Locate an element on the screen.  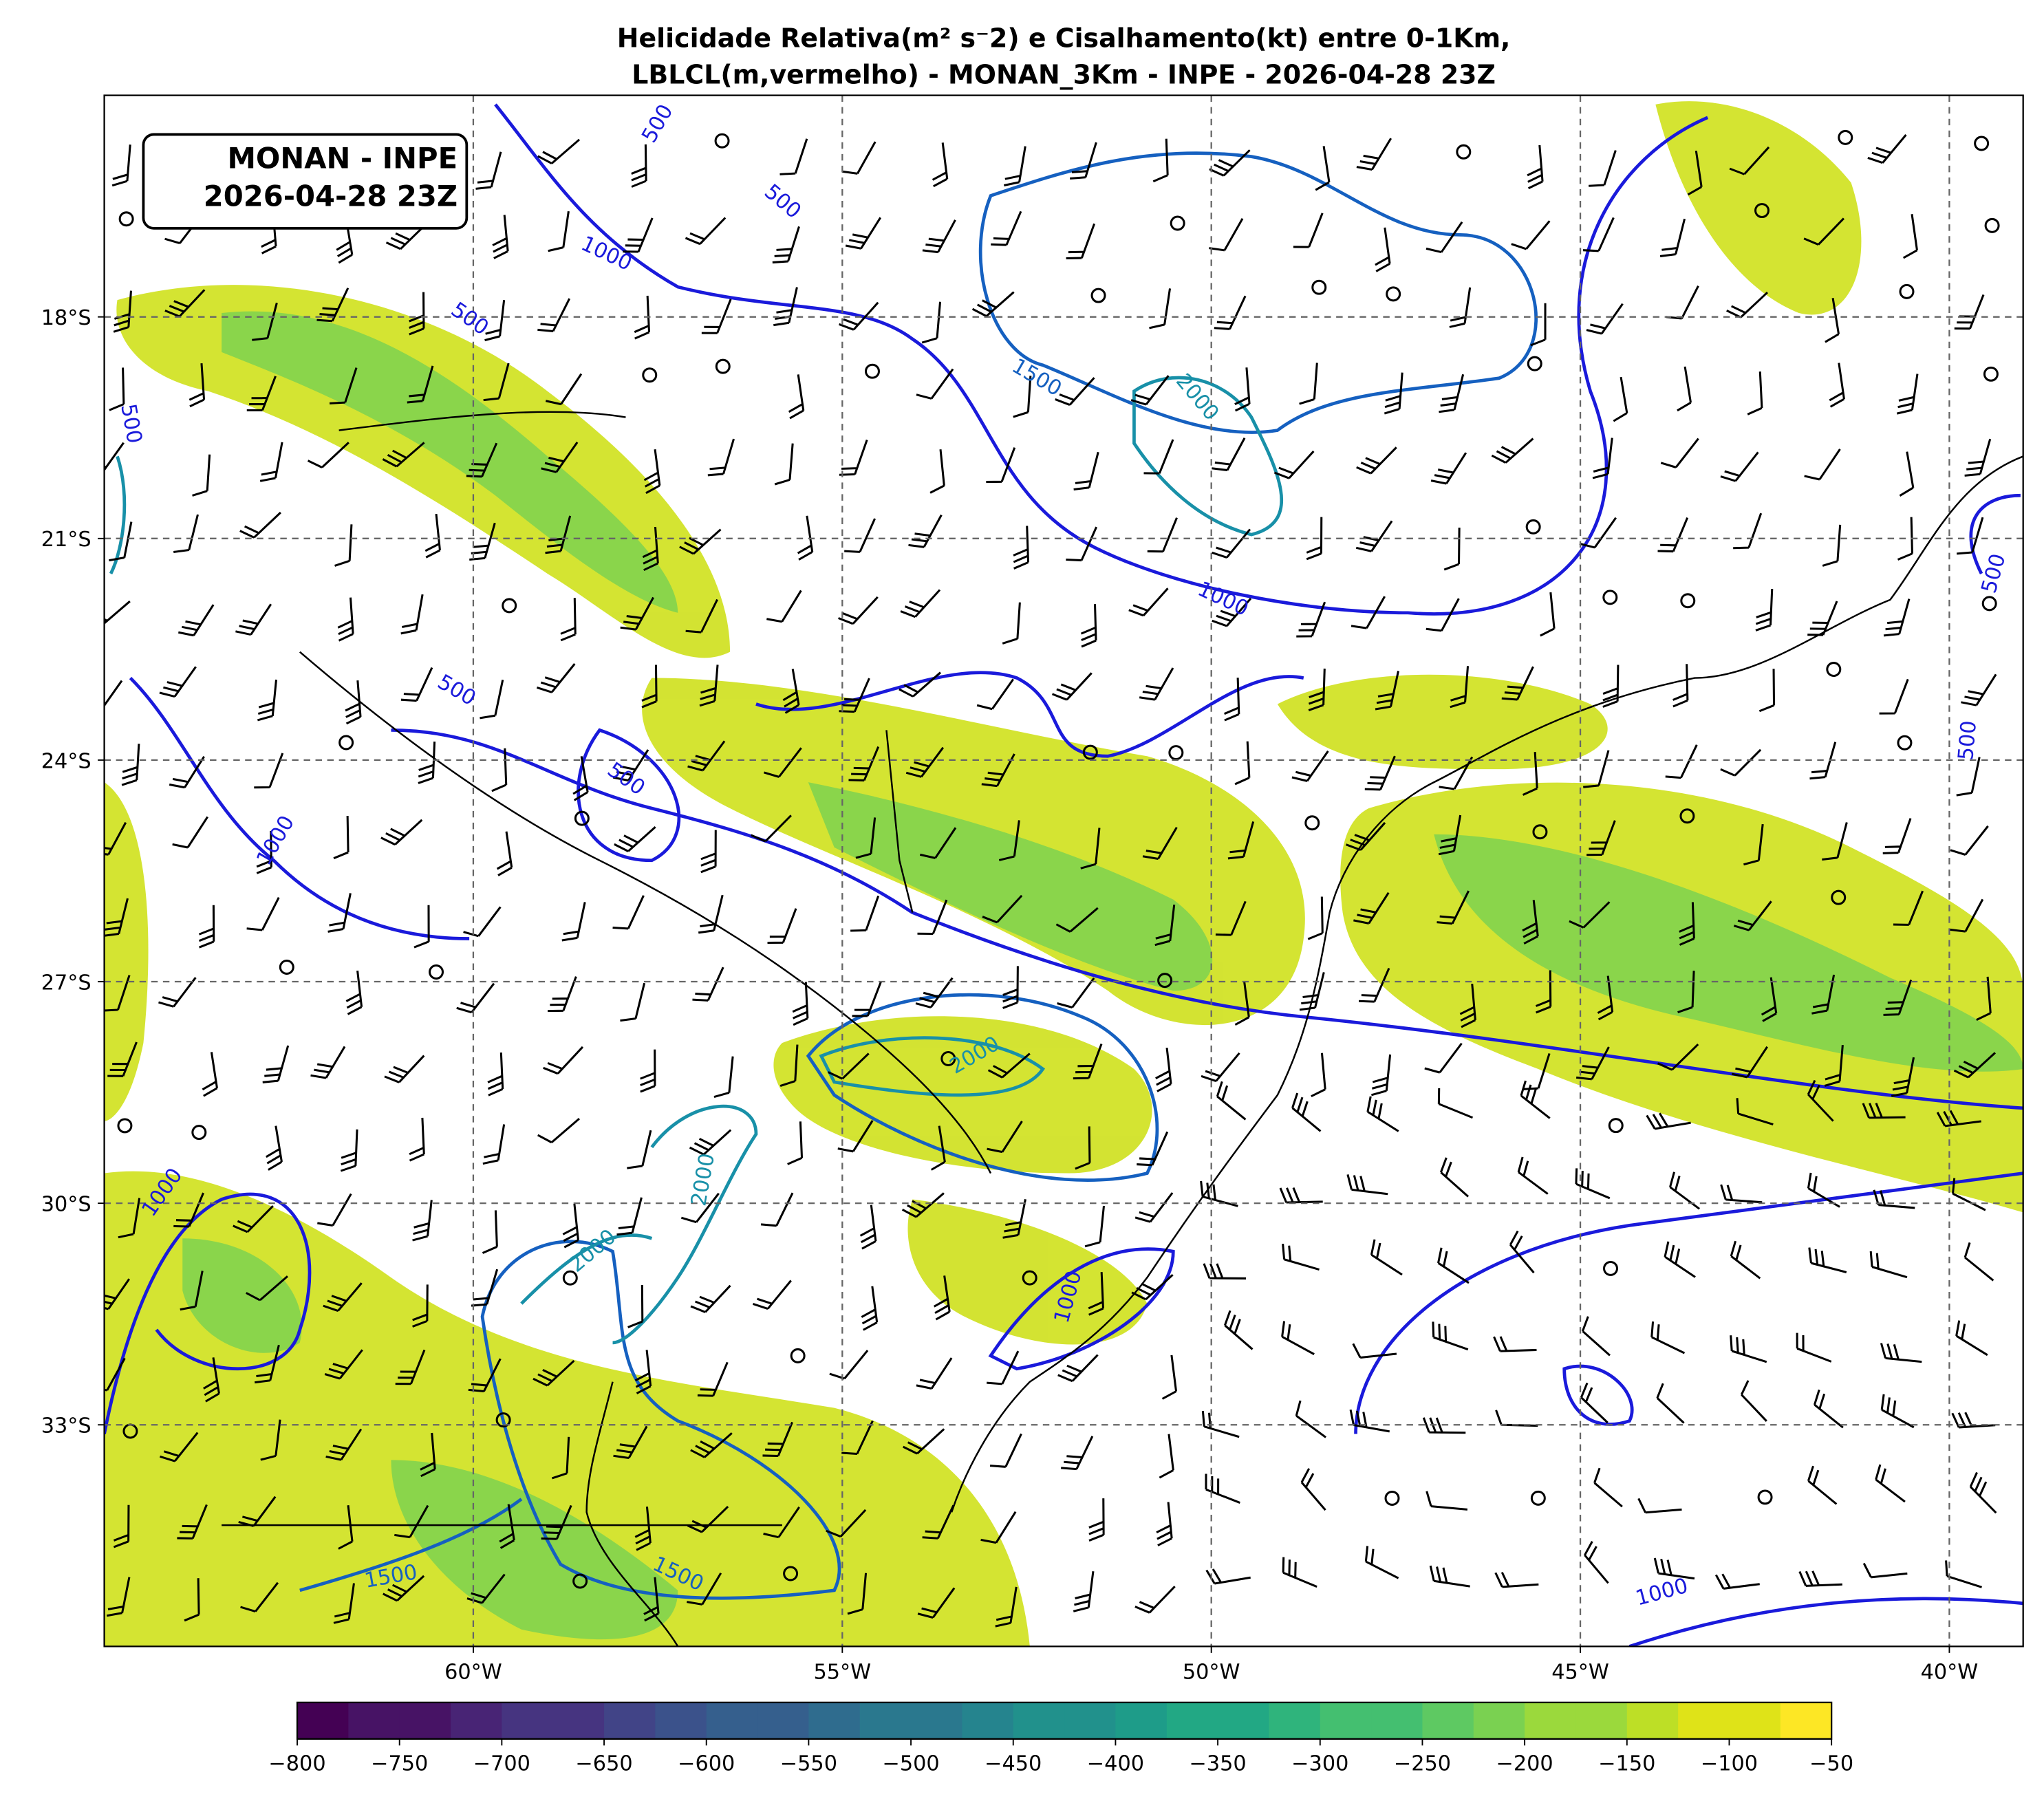
colorbar-tick-label: −650 is located at coordinates (603, 1763).